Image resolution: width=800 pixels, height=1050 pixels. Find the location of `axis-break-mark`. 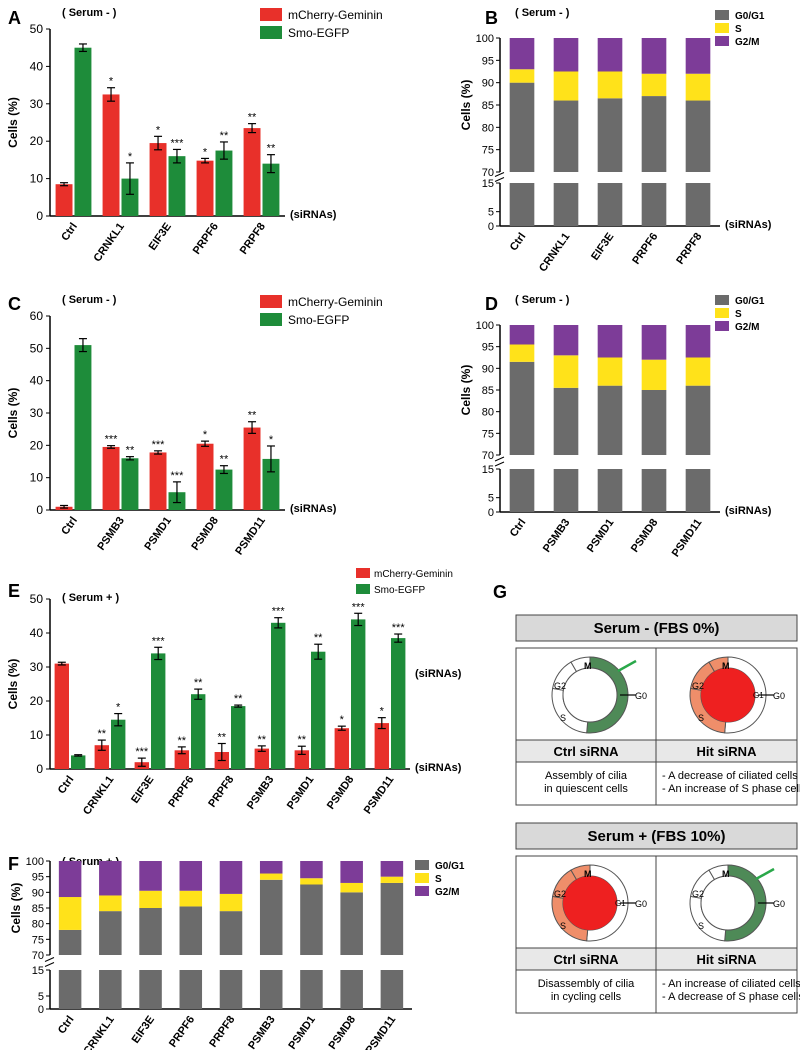

axis-break-mark is located at coordinates (499, 464).